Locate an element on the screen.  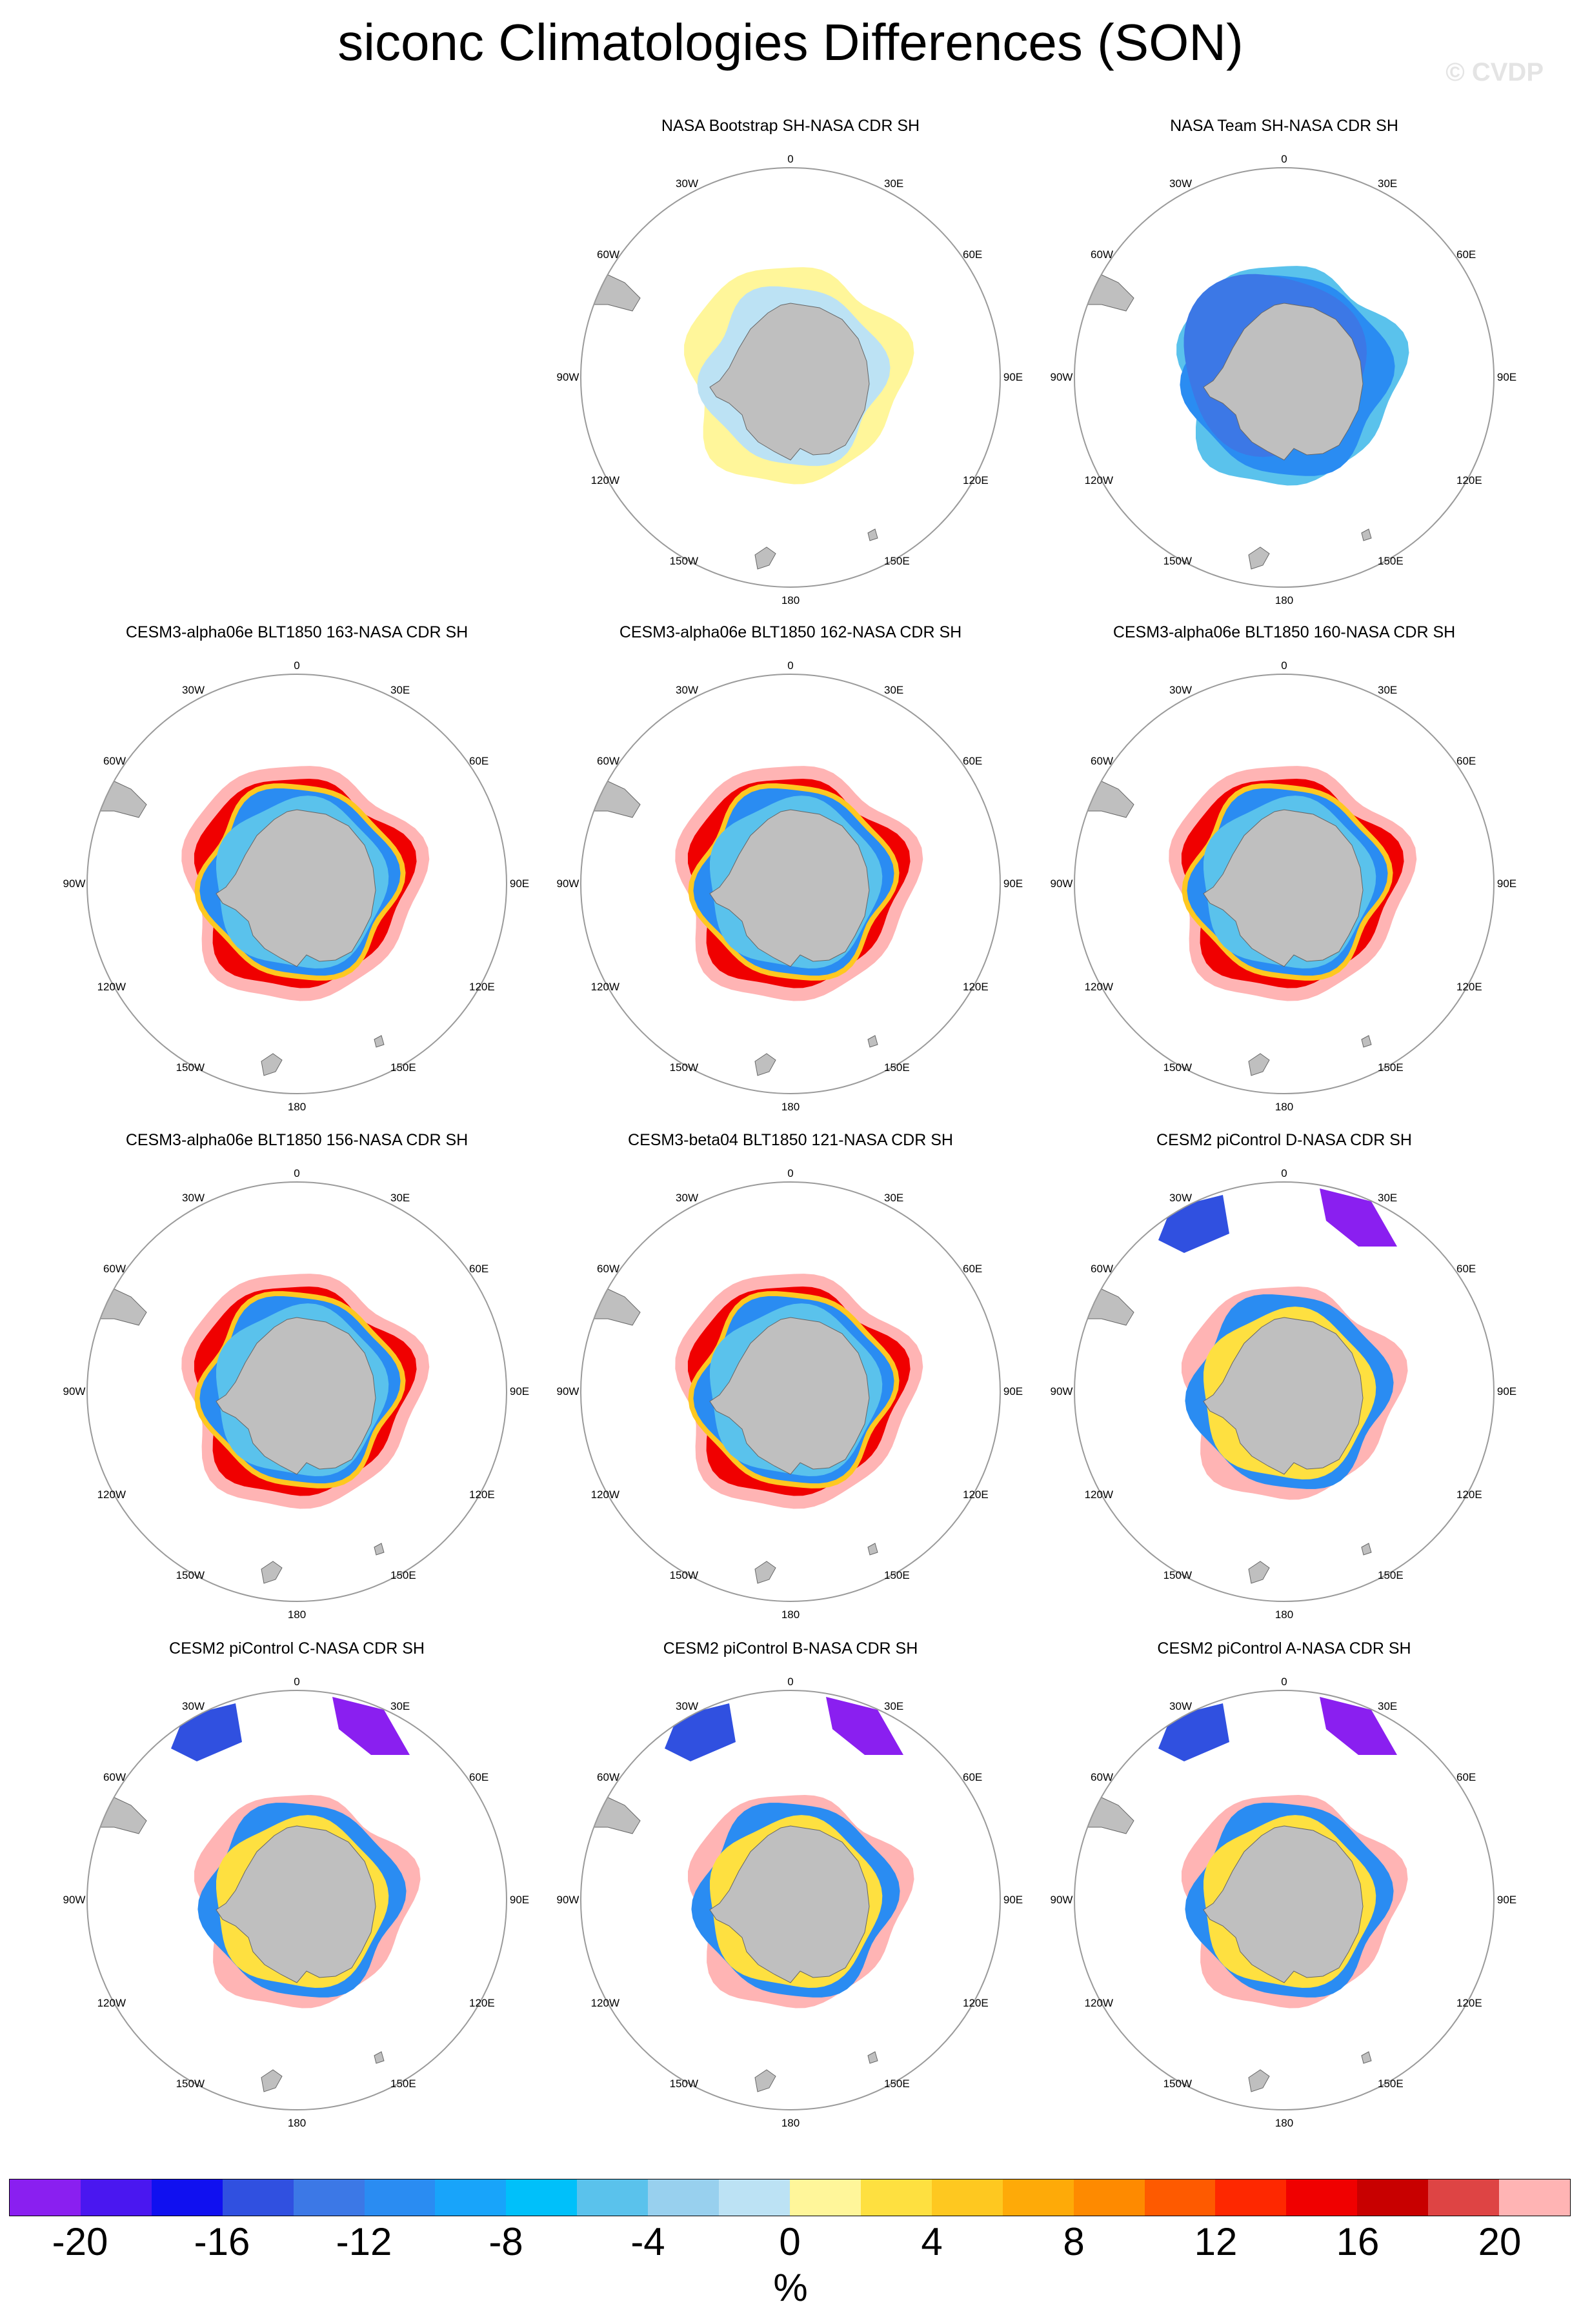
panel-title: CESM2 piControl B-NASA CDR SH is located at coordinates (790, 1648).